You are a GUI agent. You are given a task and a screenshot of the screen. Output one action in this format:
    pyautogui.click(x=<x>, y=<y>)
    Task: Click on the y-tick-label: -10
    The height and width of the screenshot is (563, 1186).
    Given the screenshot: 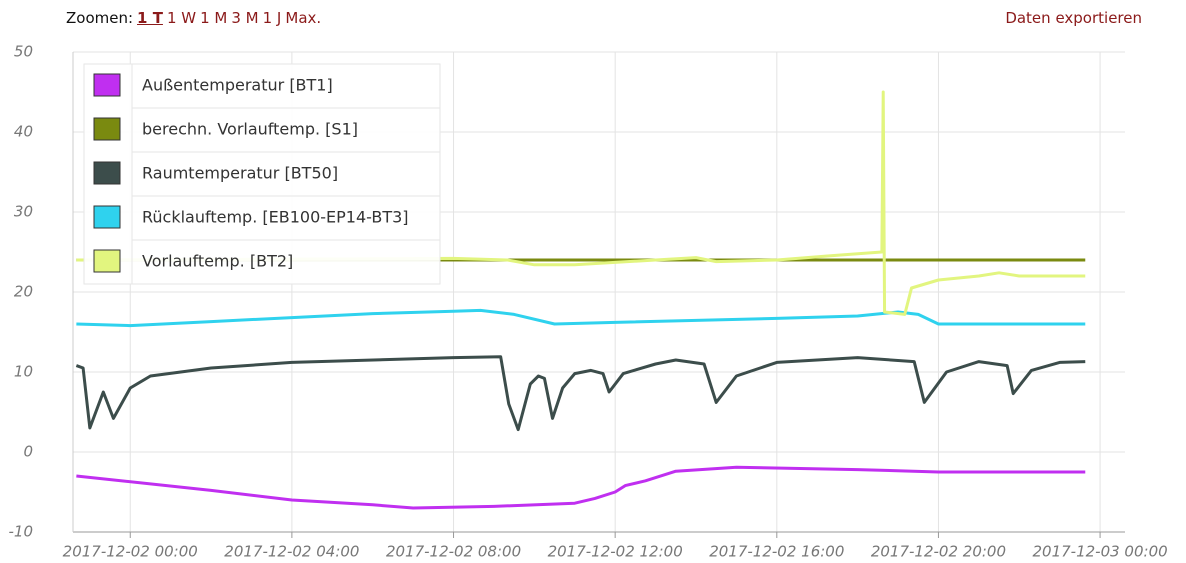 What is the action you would take?
    pyautogui.click(x=21, y=532)
    